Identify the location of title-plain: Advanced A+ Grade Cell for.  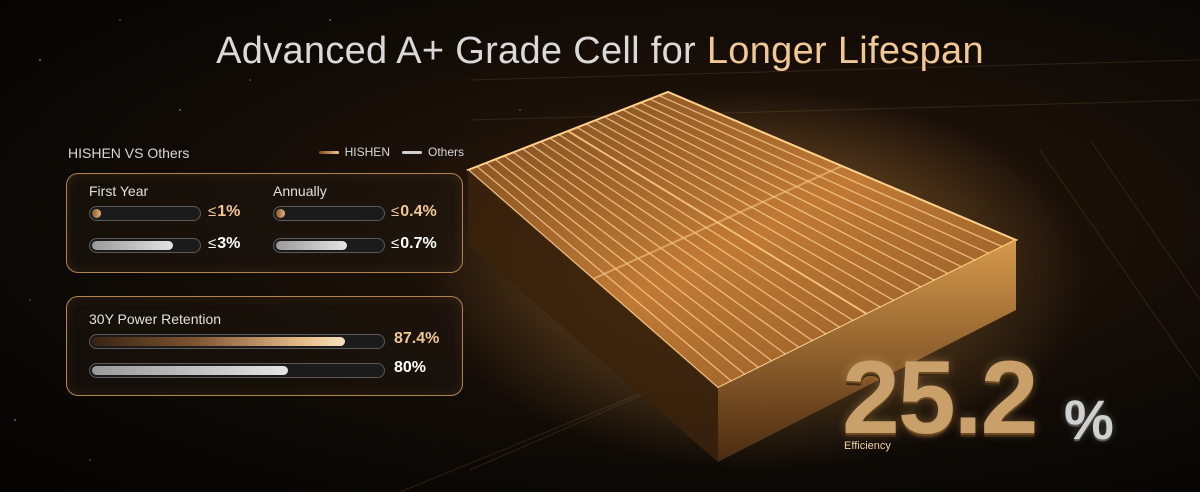
(461, 51).